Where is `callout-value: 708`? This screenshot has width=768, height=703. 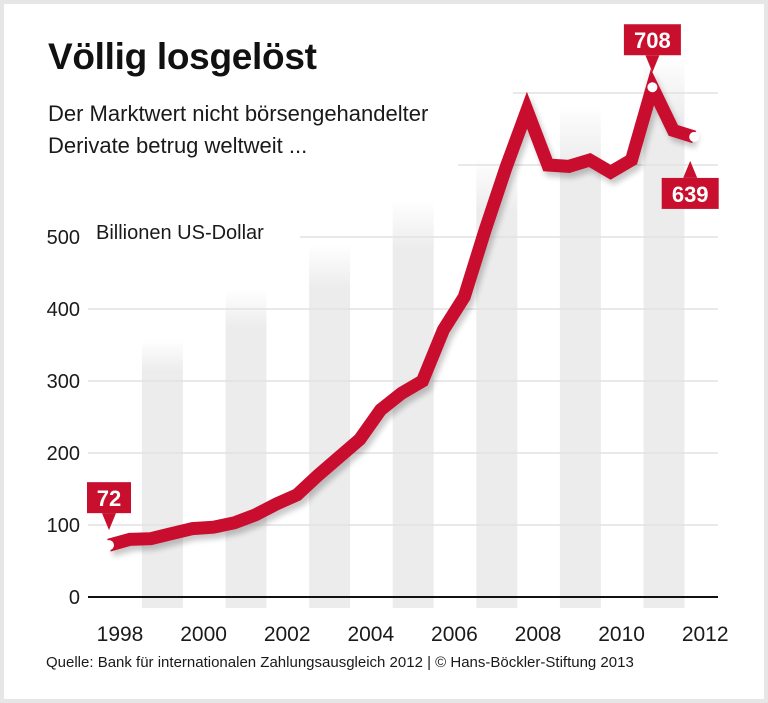 callout-value: 708 is located at coordinates (652, 40).